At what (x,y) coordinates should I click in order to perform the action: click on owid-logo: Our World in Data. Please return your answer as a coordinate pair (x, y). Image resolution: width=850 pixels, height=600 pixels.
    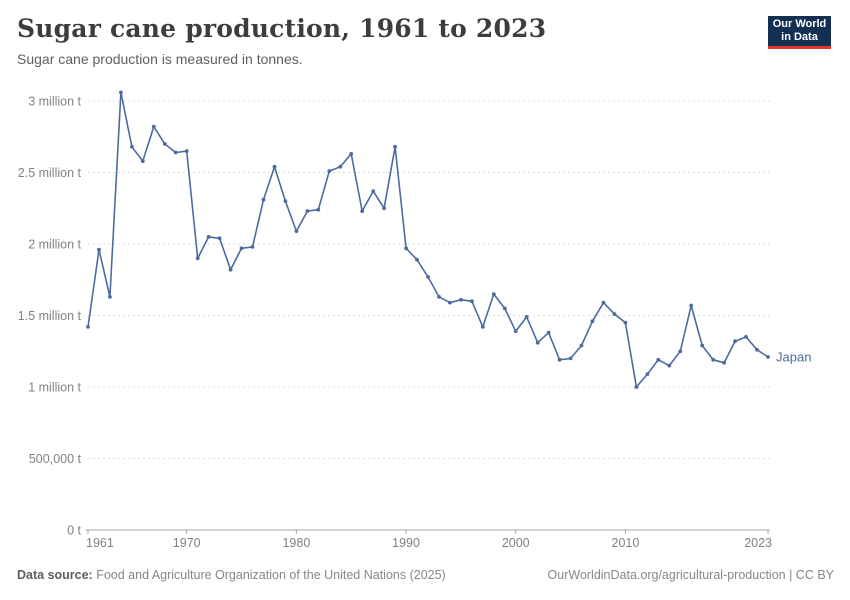
    Looking at the image, I should click on (799, 32).